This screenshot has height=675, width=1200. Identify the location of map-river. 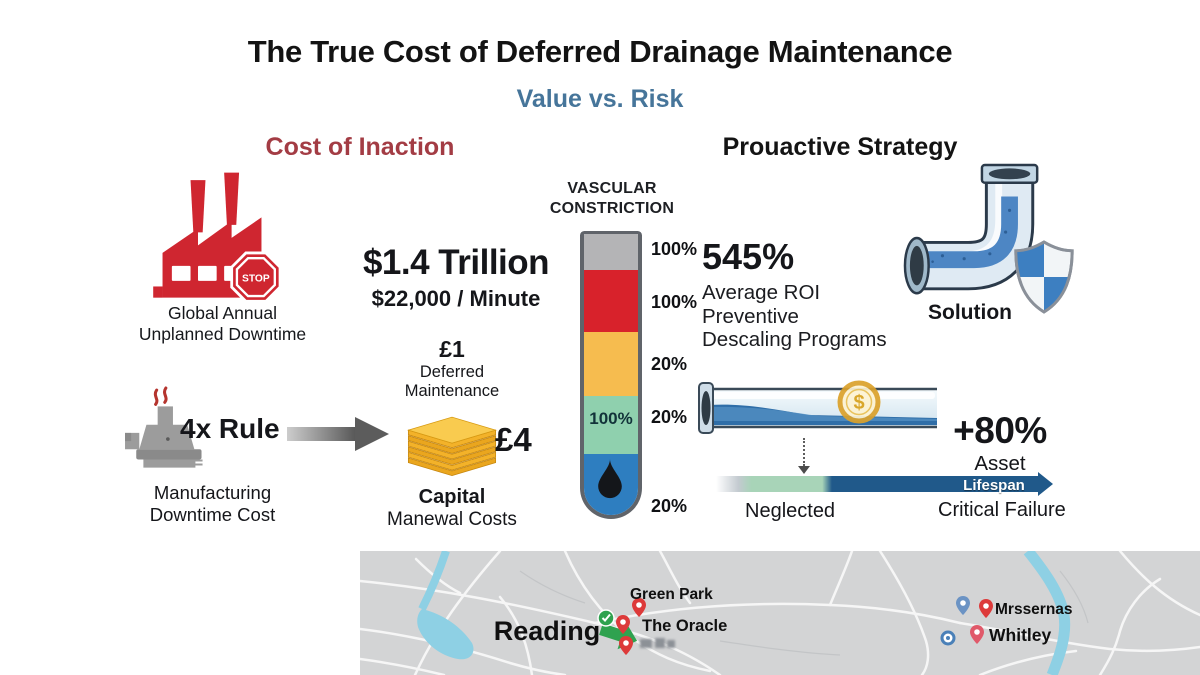
(744, 613).